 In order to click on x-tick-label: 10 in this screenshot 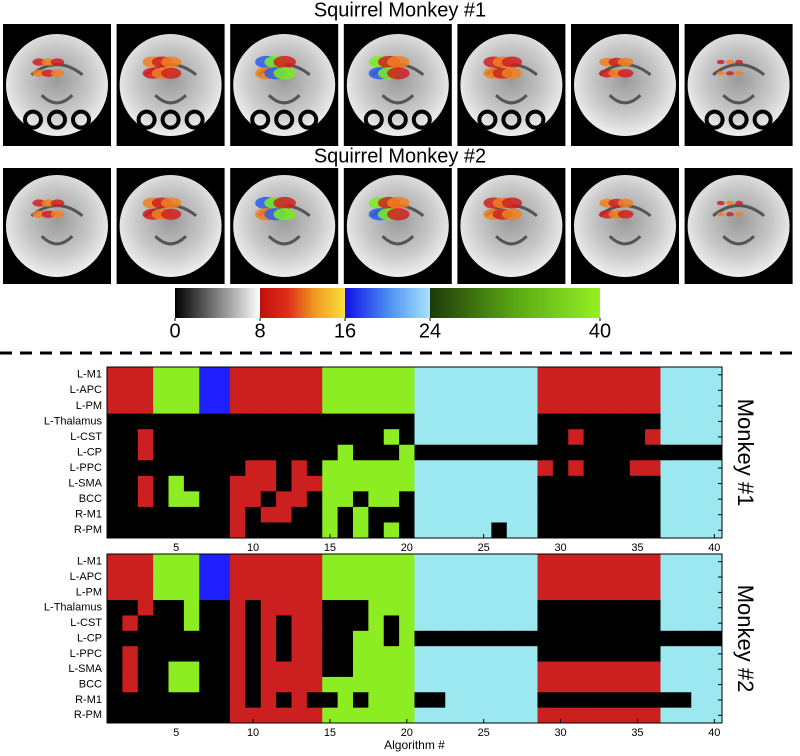, I will do `click(253, 733)`.